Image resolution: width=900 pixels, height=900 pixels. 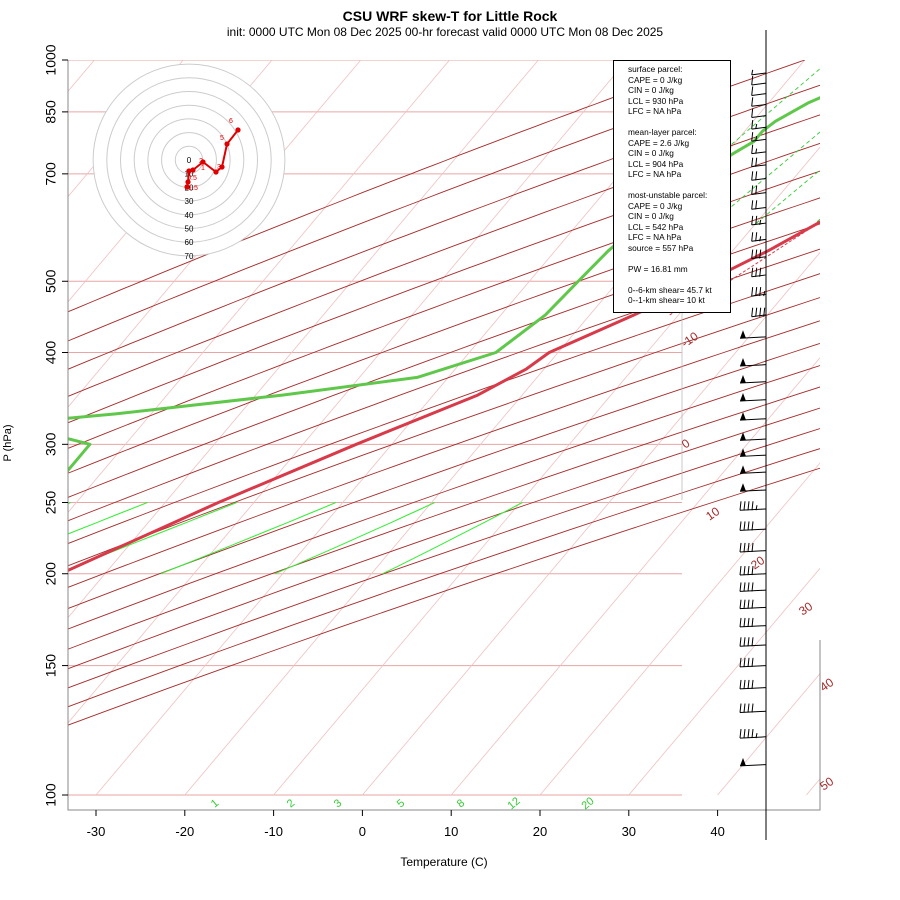 What do you see at coordinates (189, 215) in the screenshot?
I see `hodograph-ring-label: 40` at bounding box center [189, 215].